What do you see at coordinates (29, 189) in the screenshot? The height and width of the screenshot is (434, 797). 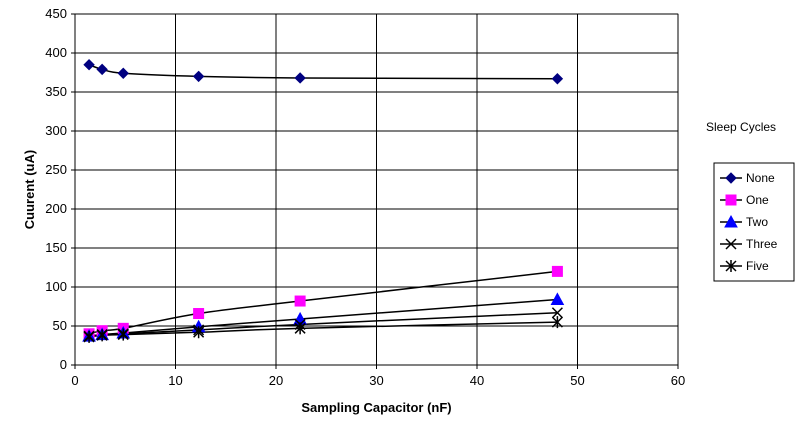 I see `y-axis-title: Cuurent (uA)` at bounding box center [29, 189].